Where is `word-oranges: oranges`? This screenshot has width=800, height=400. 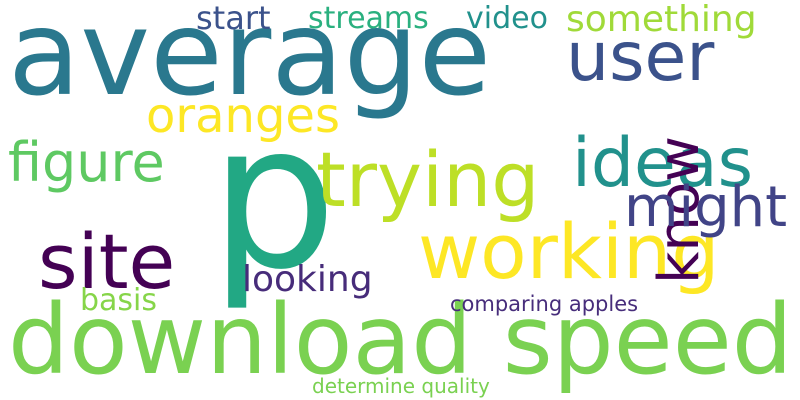 word-oranges: oranges is located at coordinates (243, 116).